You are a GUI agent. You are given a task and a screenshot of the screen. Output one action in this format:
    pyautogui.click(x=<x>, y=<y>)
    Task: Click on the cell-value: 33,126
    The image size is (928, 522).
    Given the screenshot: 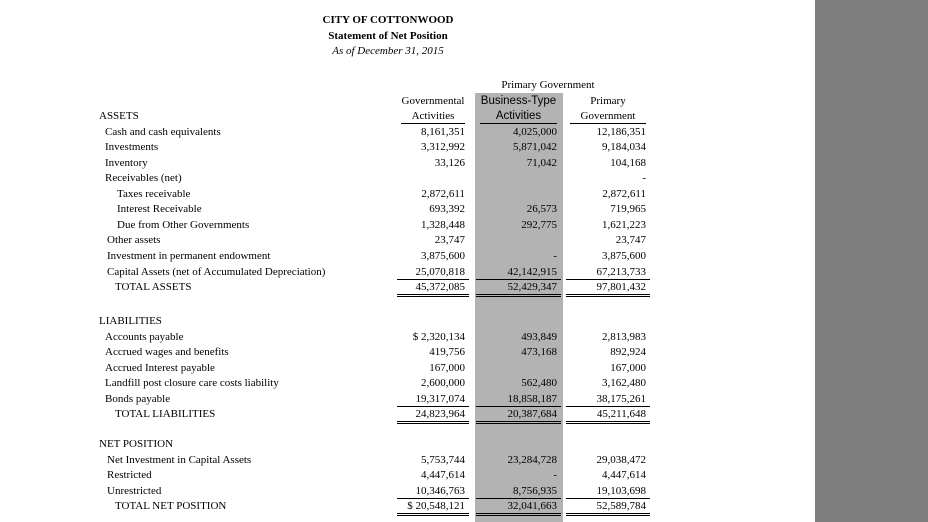 What is the action you would take?
    pyautogui.click(x=449, y=162)
    